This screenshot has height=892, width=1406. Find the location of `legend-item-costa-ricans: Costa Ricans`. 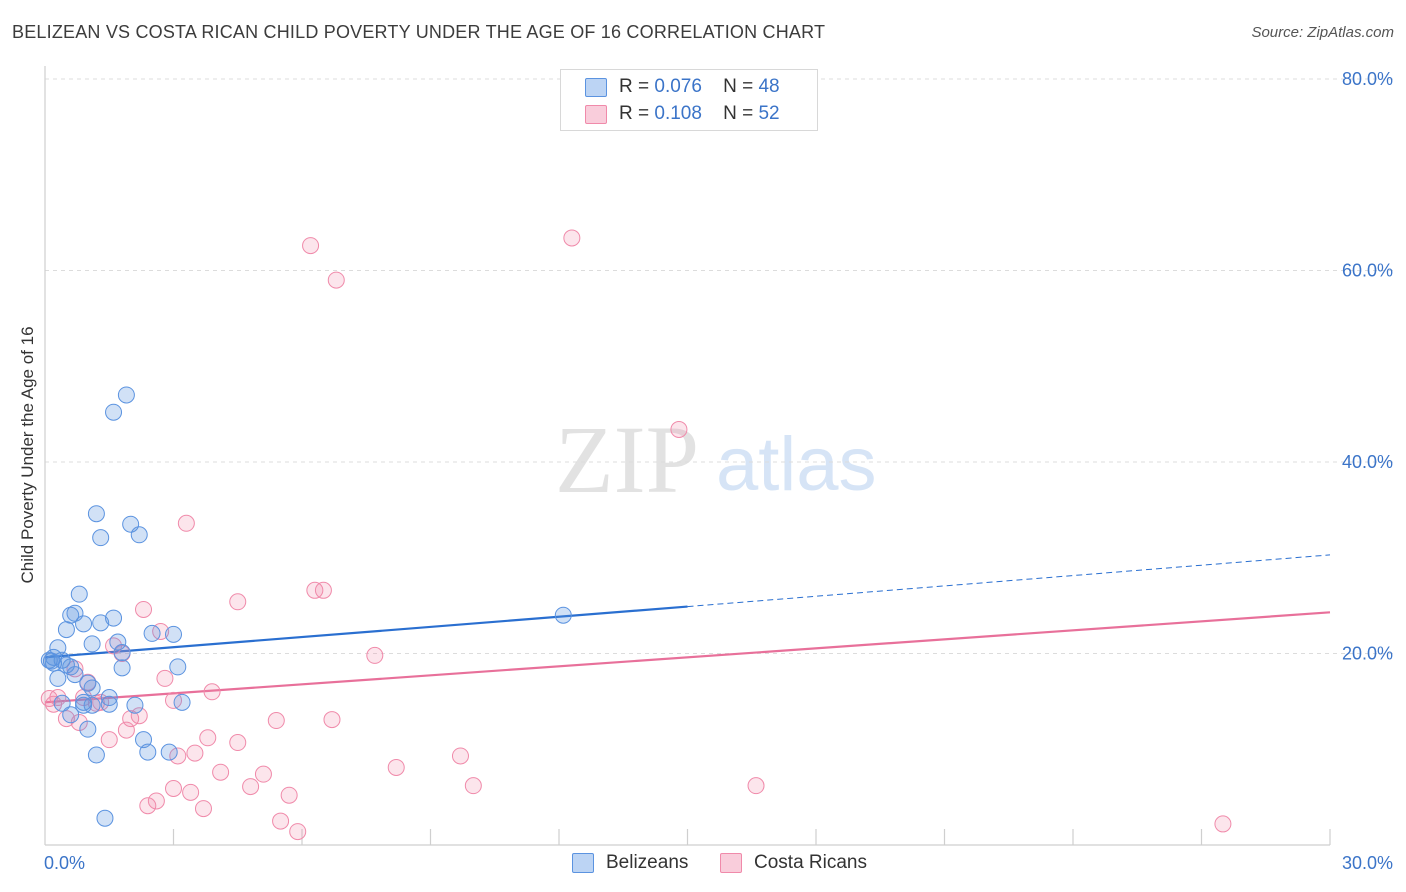

legend-item-costa-ricans: Costa Ricans is located at coordinates (793, 863).